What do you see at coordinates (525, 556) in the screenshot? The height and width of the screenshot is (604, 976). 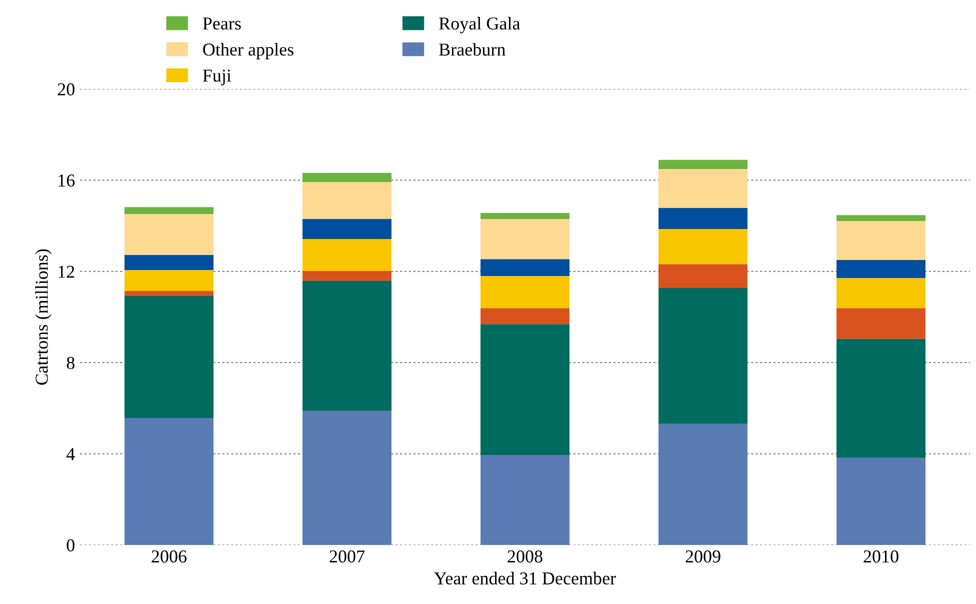 I see `x-tick-label: 2008` at bounding box center [525, 556].